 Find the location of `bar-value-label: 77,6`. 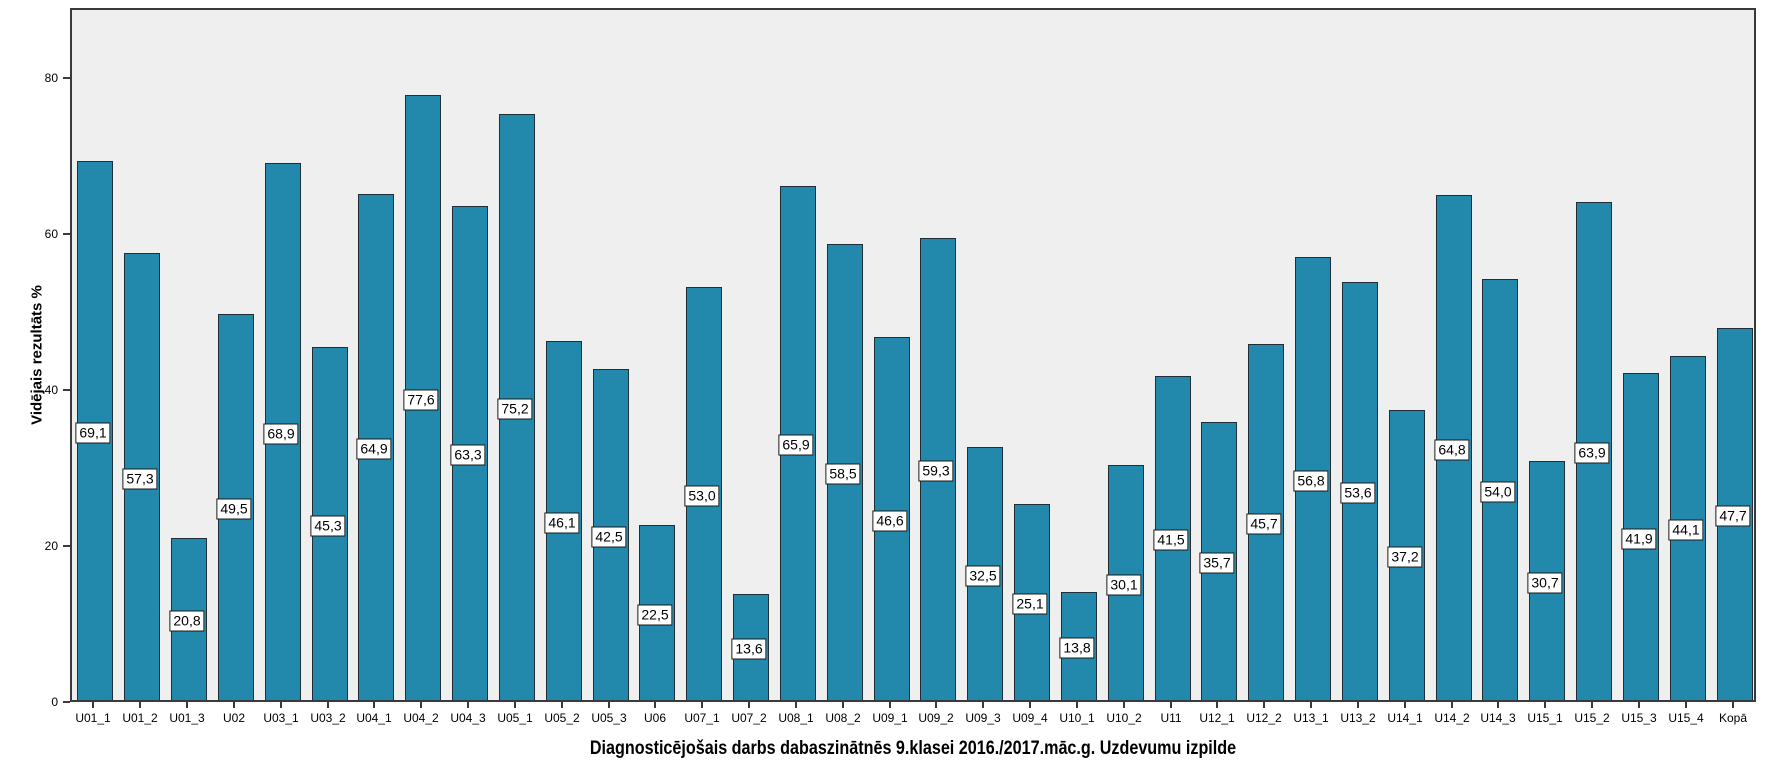

bar-value-label: 77,6 is located at coordinates (421, 400).